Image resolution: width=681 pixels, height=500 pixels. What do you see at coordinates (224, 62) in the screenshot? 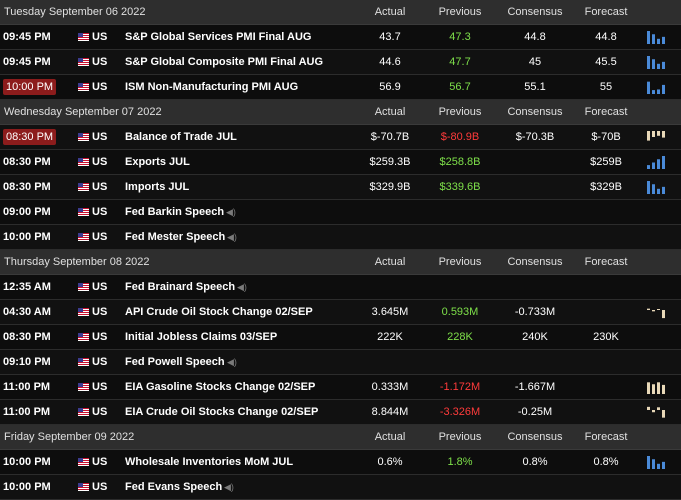
I see `event-name-link: S&P Global Composite PMI Final AUG` at bounding box center [224, 62].